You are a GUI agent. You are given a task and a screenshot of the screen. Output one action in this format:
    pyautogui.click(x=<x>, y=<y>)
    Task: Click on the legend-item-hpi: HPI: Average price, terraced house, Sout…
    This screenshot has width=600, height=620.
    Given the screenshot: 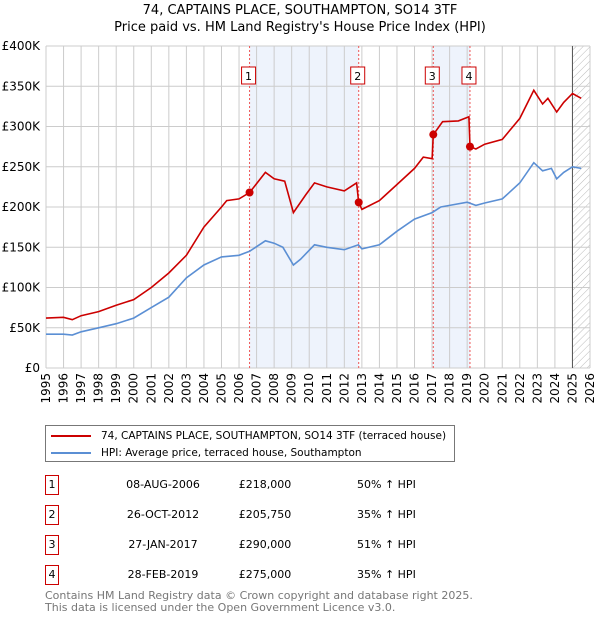 What is the action you would take?
    pyautogui.click(x=204, y=453)
    